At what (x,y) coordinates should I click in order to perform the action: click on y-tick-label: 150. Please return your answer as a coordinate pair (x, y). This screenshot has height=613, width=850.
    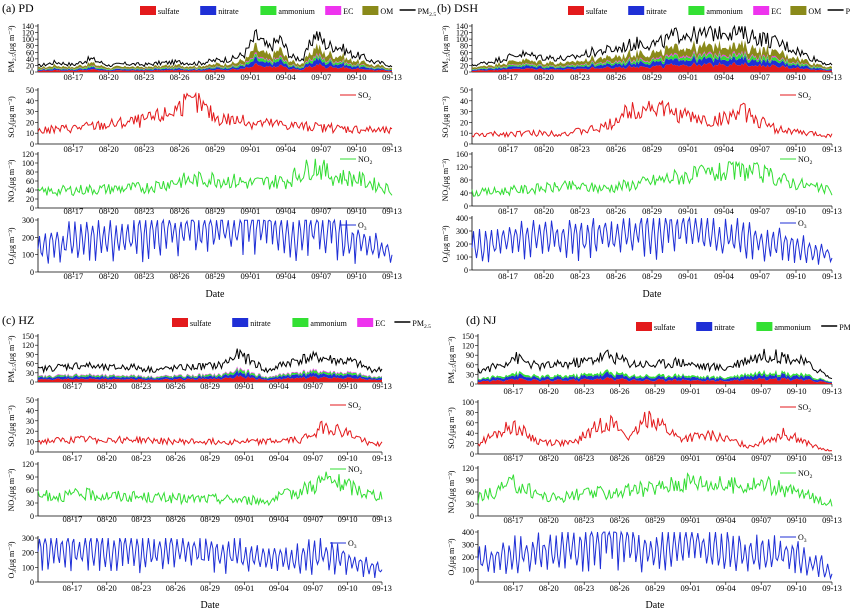
    Looking at the image, I should click on (28, 336).